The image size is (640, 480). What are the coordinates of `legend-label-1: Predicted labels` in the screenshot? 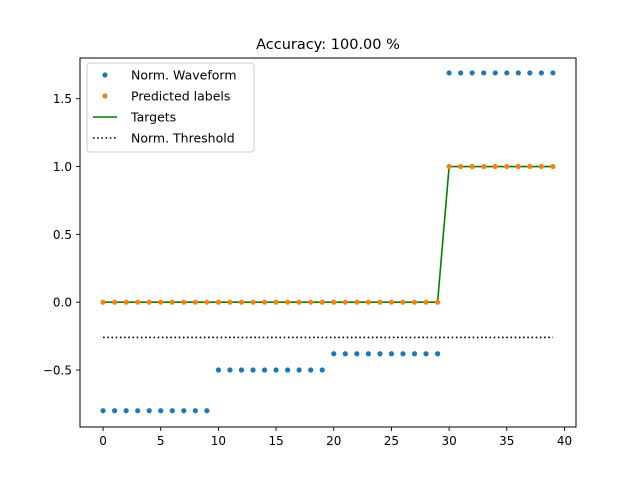 It's located at (180, 96).